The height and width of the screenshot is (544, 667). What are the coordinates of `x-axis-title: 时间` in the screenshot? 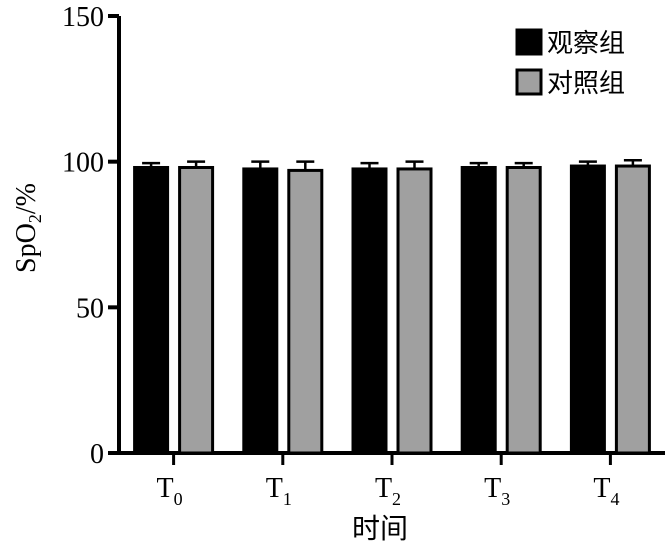 It's located at (380, 528).